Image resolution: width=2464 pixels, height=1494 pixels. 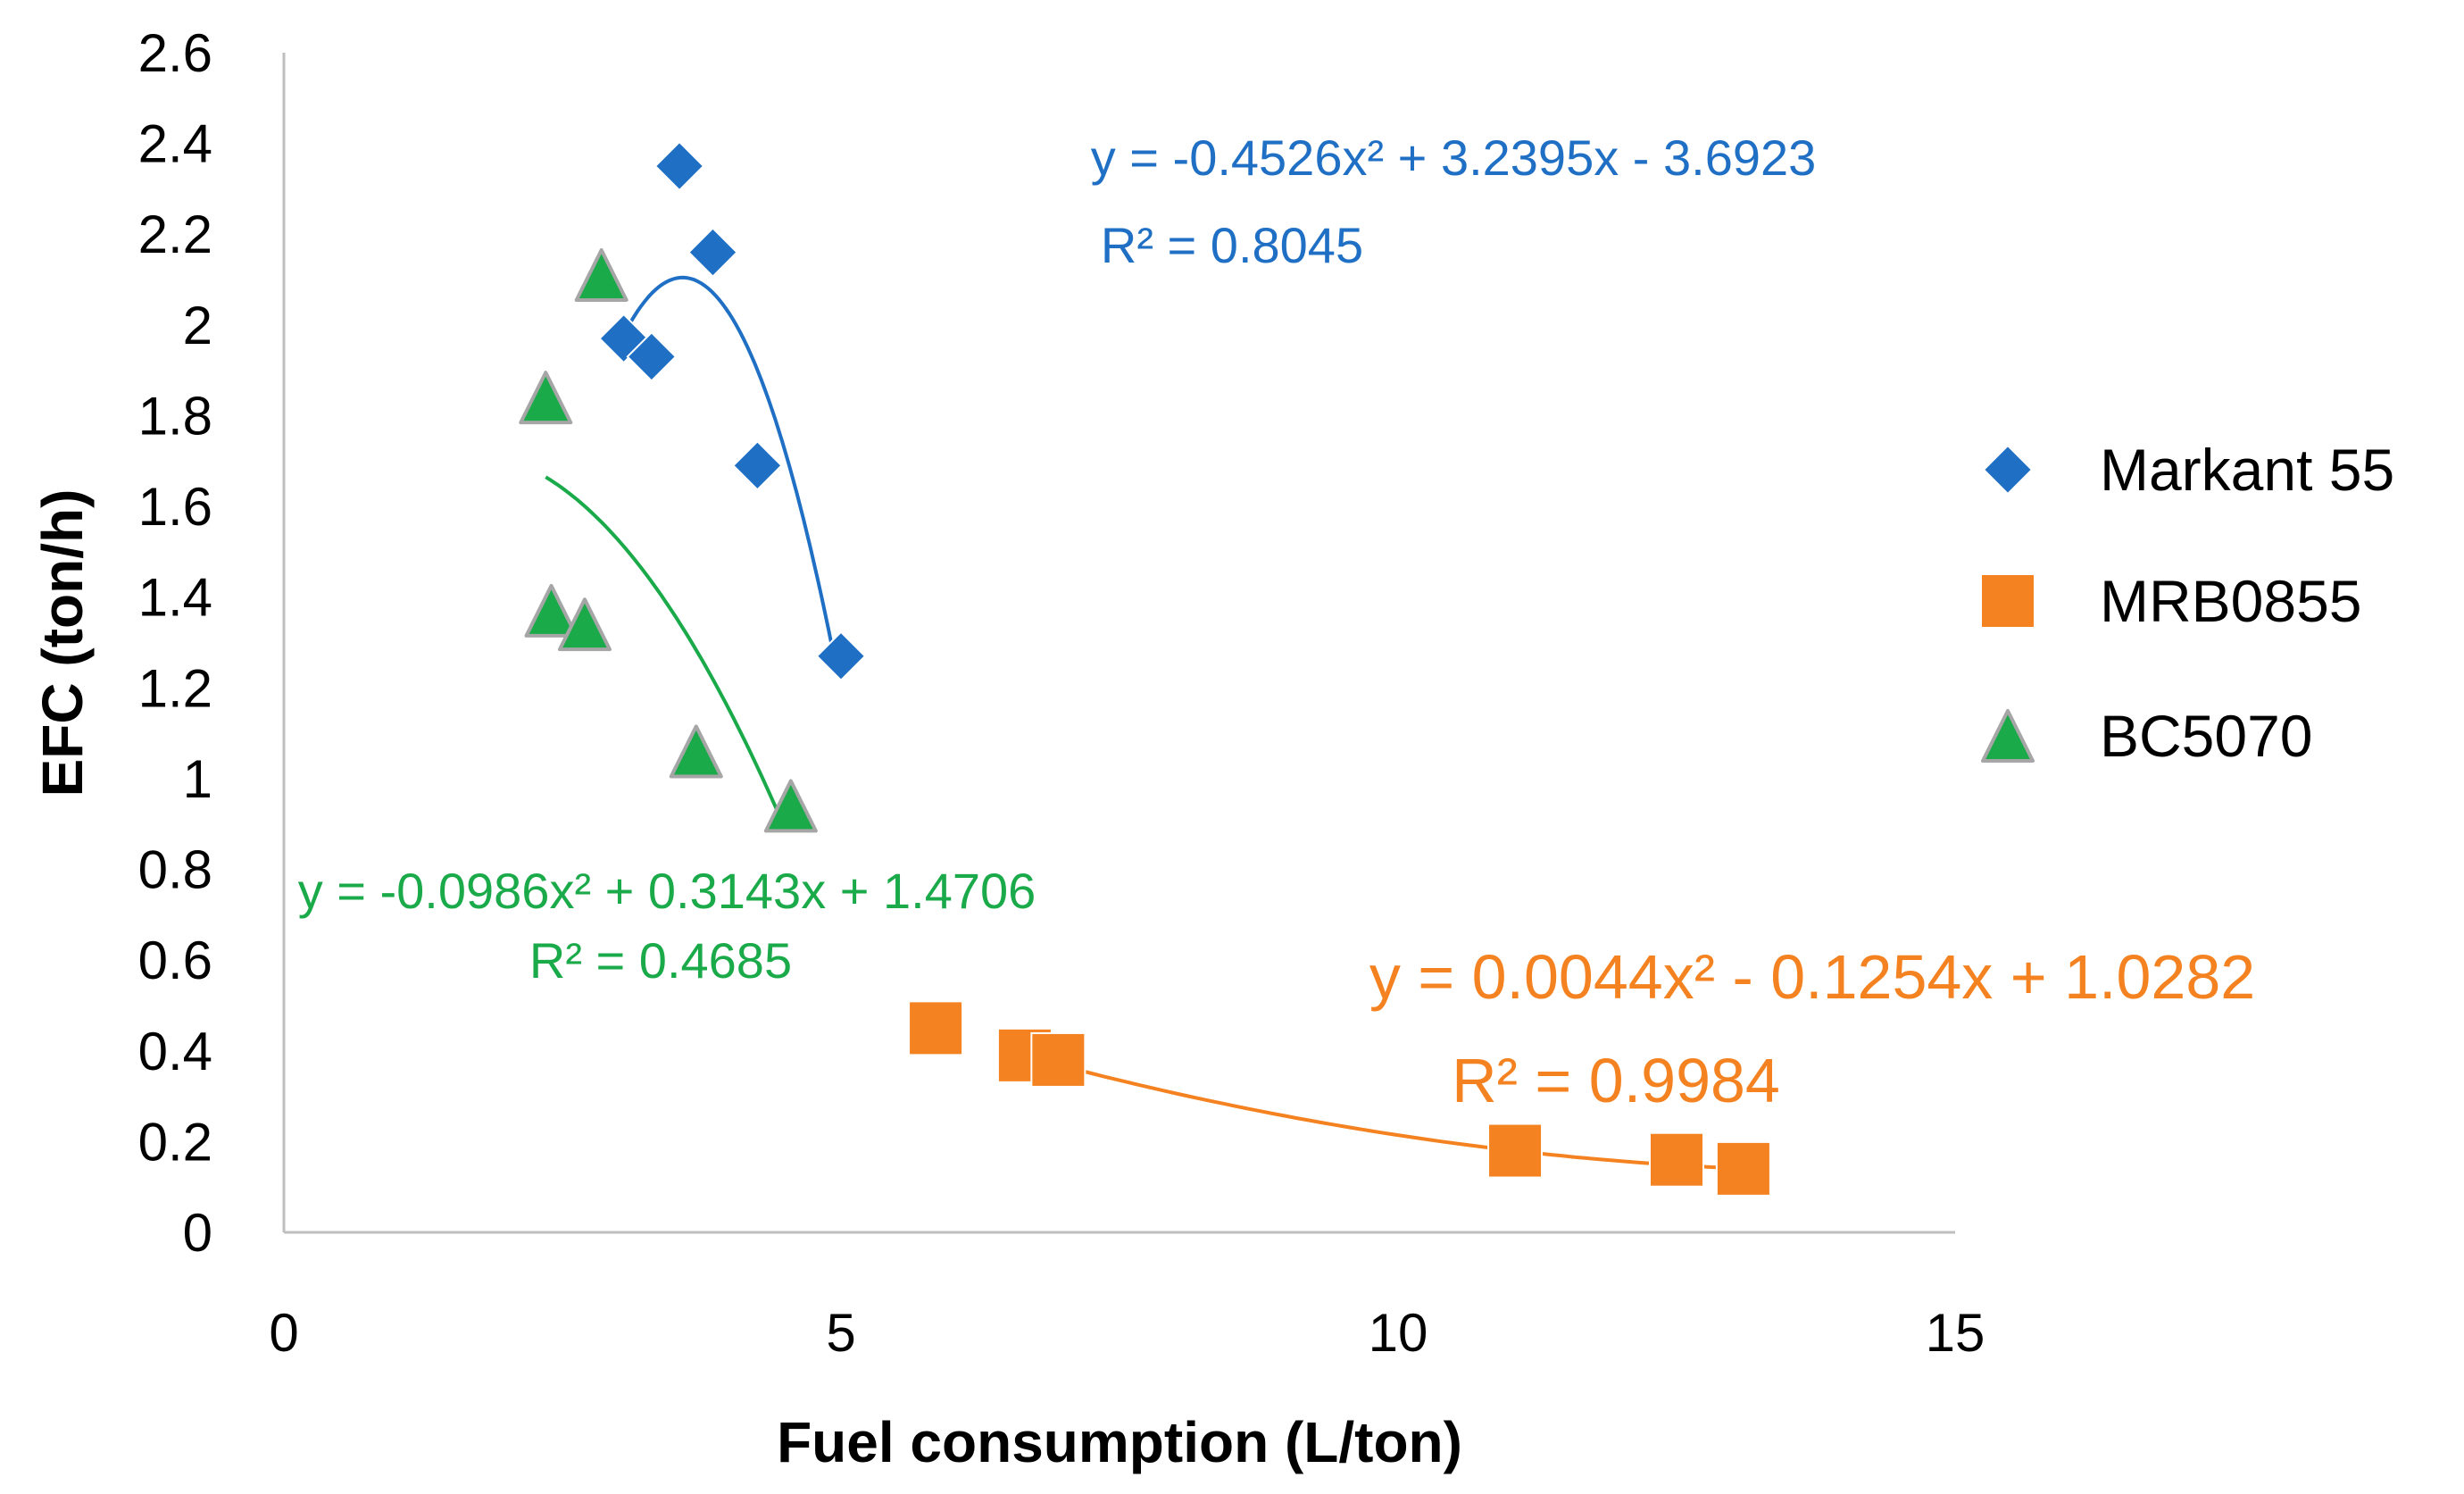 I want to click on legend-label-mrb0855: MRB0855, so click(x=2231, y=601).